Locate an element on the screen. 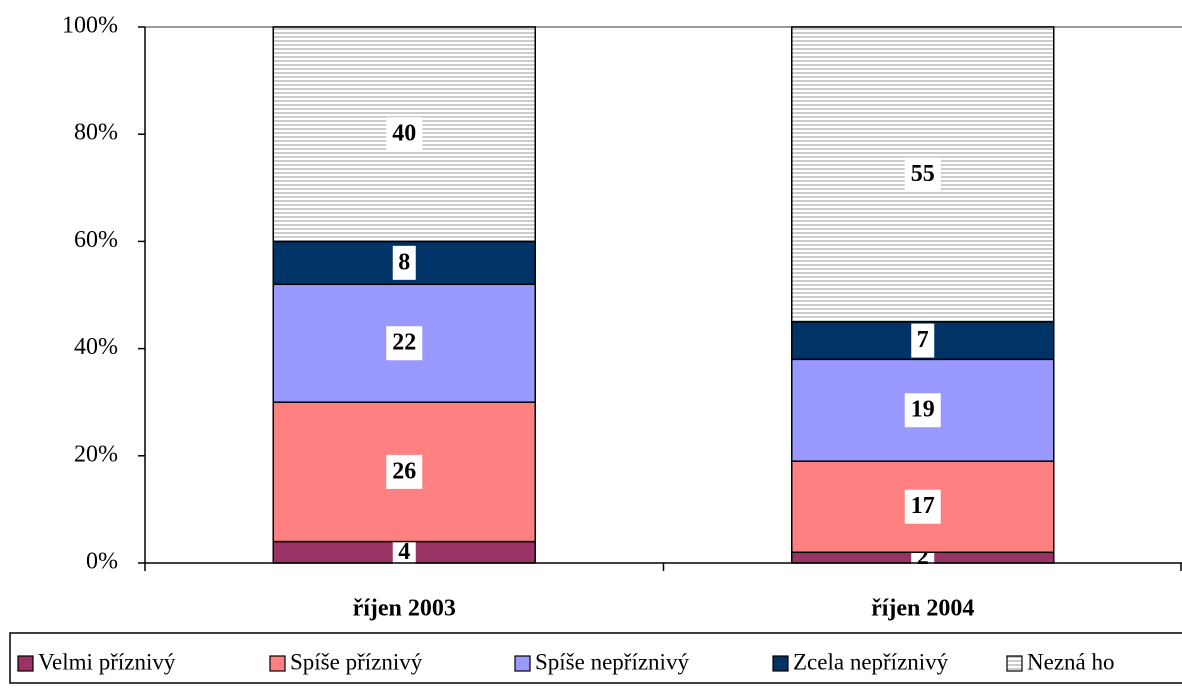  legend-label: Velmi příznivý is located at coordinates (107, 661).